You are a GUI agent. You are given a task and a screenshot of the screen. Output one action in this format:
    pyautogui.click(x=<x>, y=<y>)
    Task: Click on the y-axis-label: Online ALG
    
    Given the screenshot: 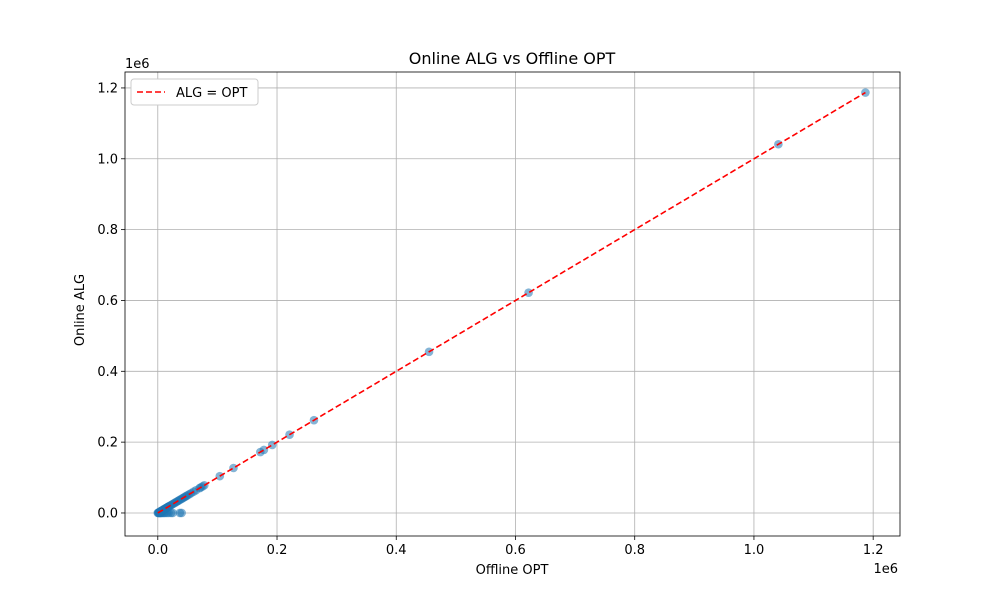 What is the action you would take?
    pyautogui.click(x=80, y=310)
    